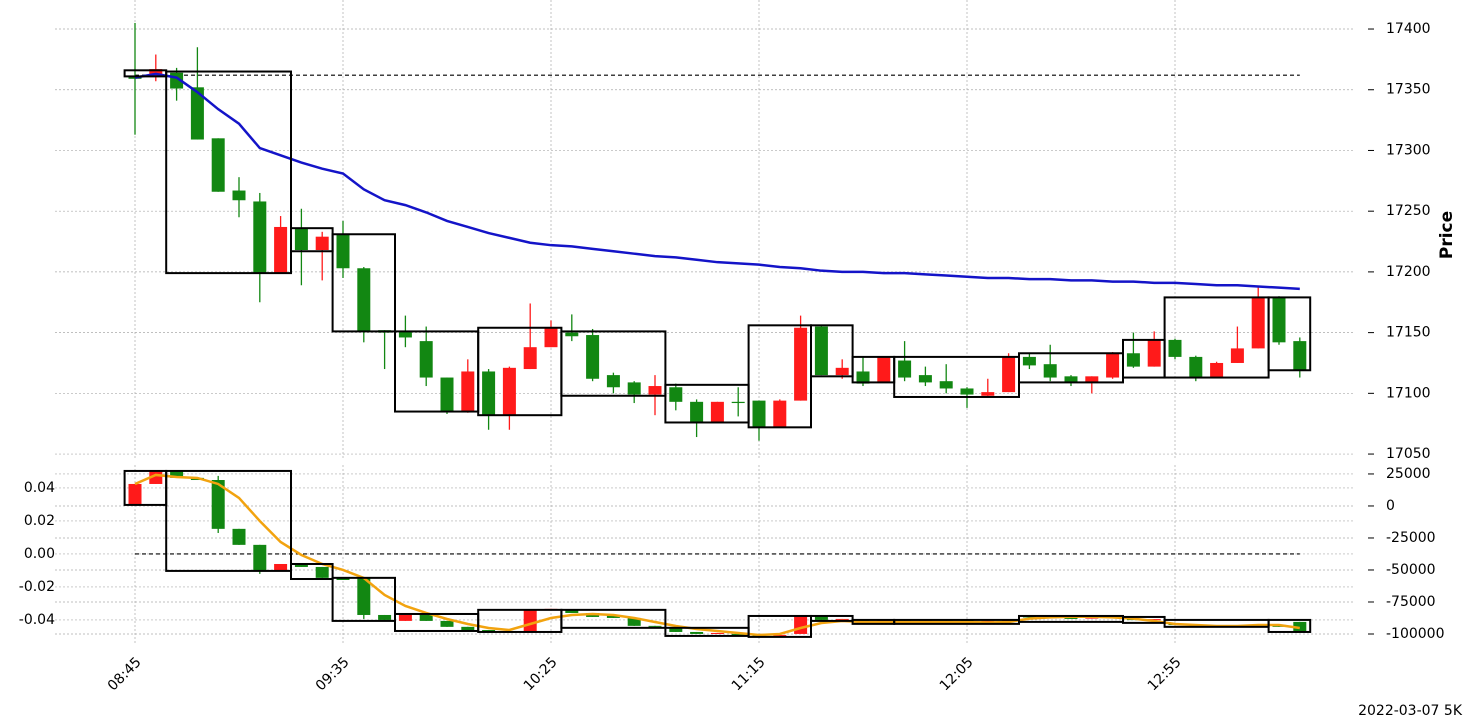 The height and width of the screenshot is (721, 1472). What do you see at coordinates (1415, 634) in the screenshot?
I see `y-tick-label: -100000` at bounding box center [1415, 634].